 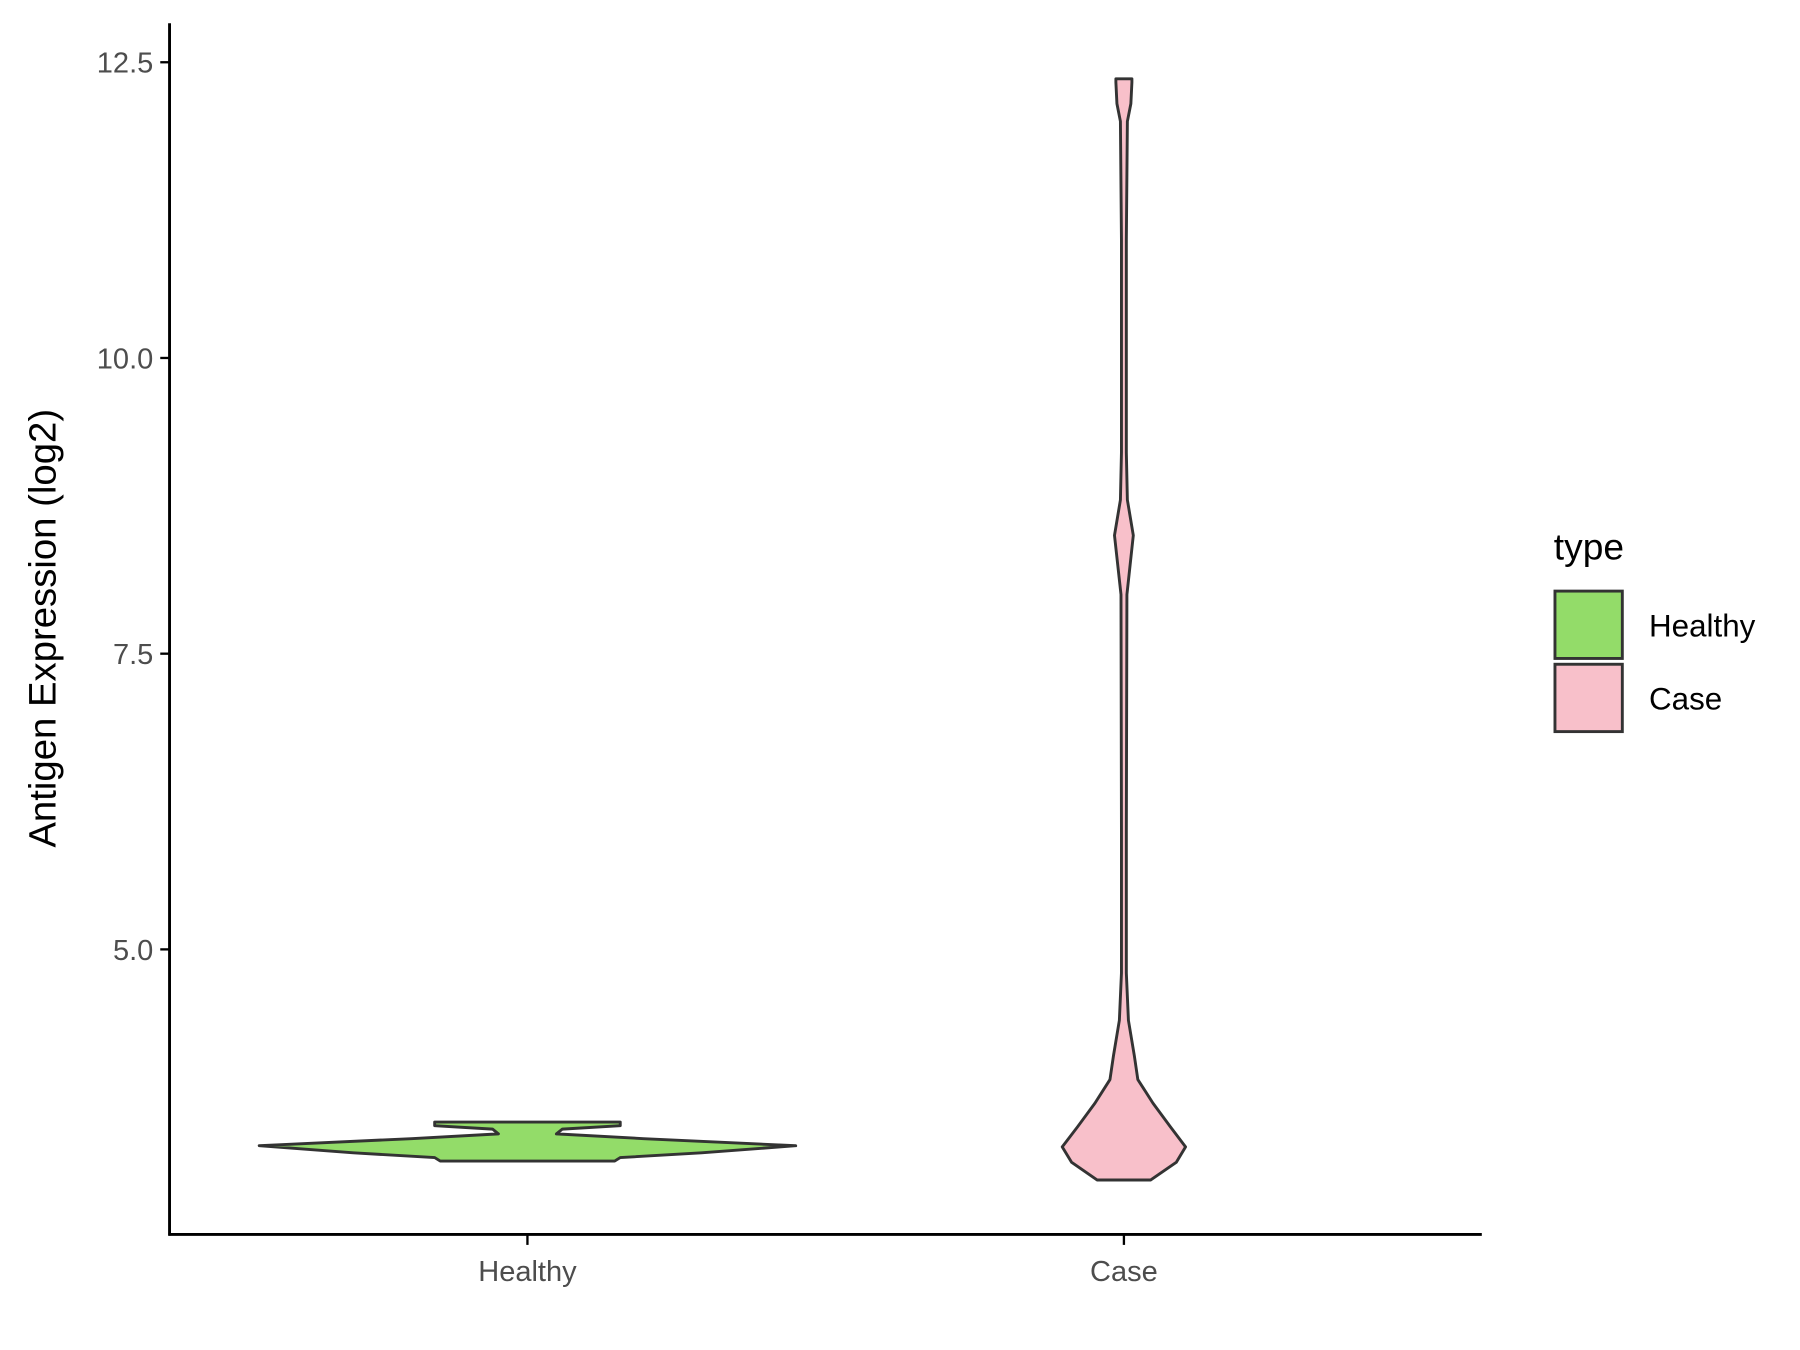 I want to click on x-tick-label: Healthy, so click(x=527, y=1272).